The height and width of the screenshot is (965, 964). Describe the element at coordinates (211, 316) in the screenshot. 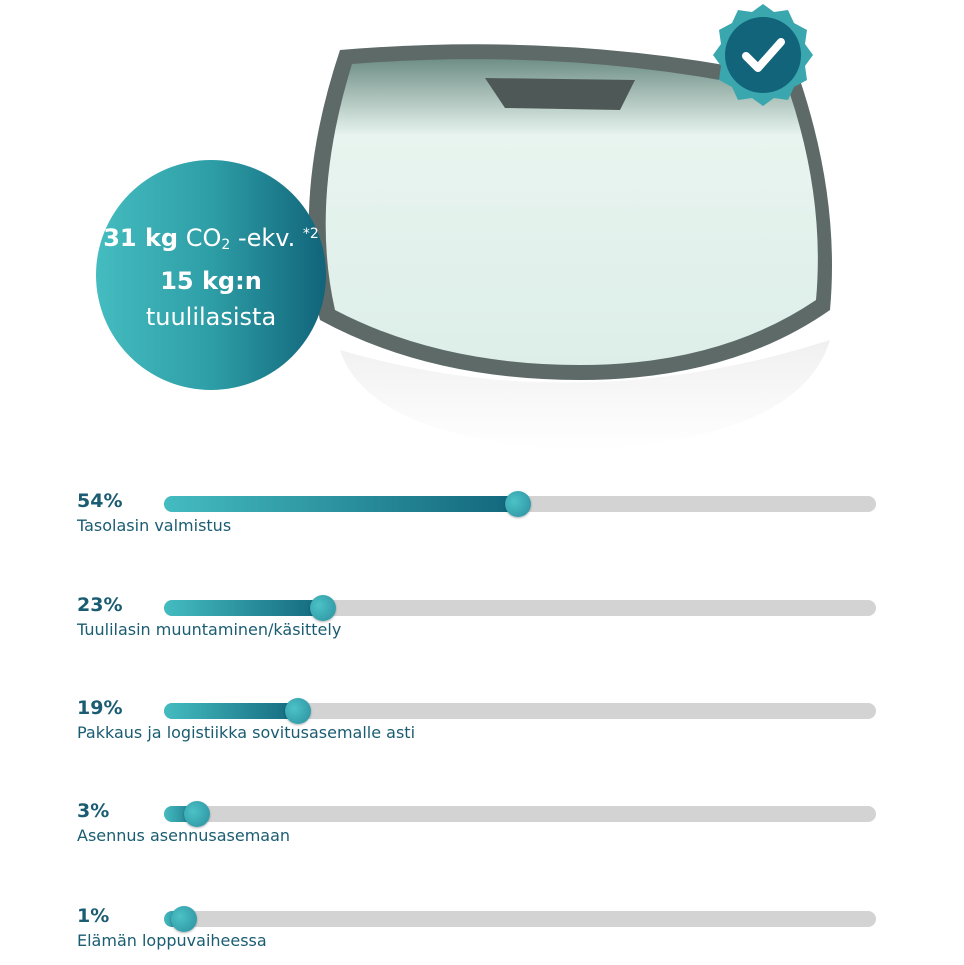

I see `object-label: tuulilasista` at that location.